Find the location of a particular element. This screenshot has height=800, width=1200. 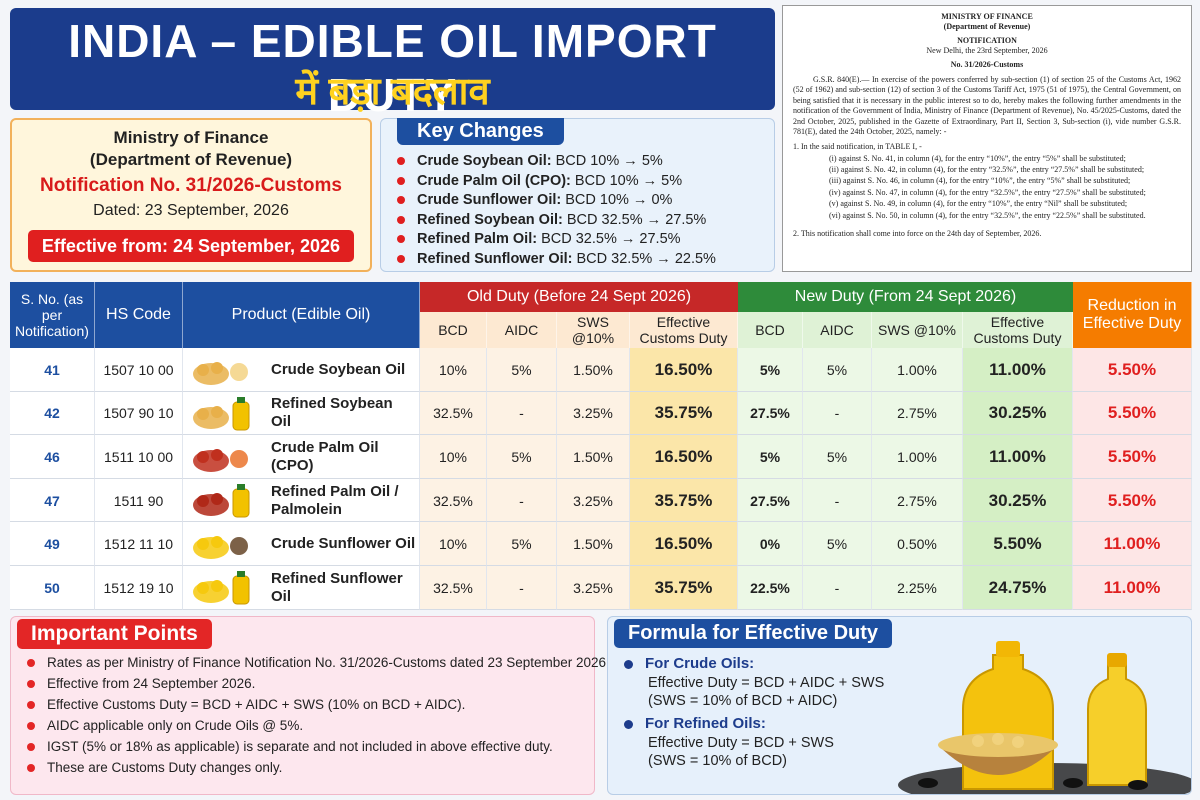

cell-text: 49 is located at coordinates (52, 544).